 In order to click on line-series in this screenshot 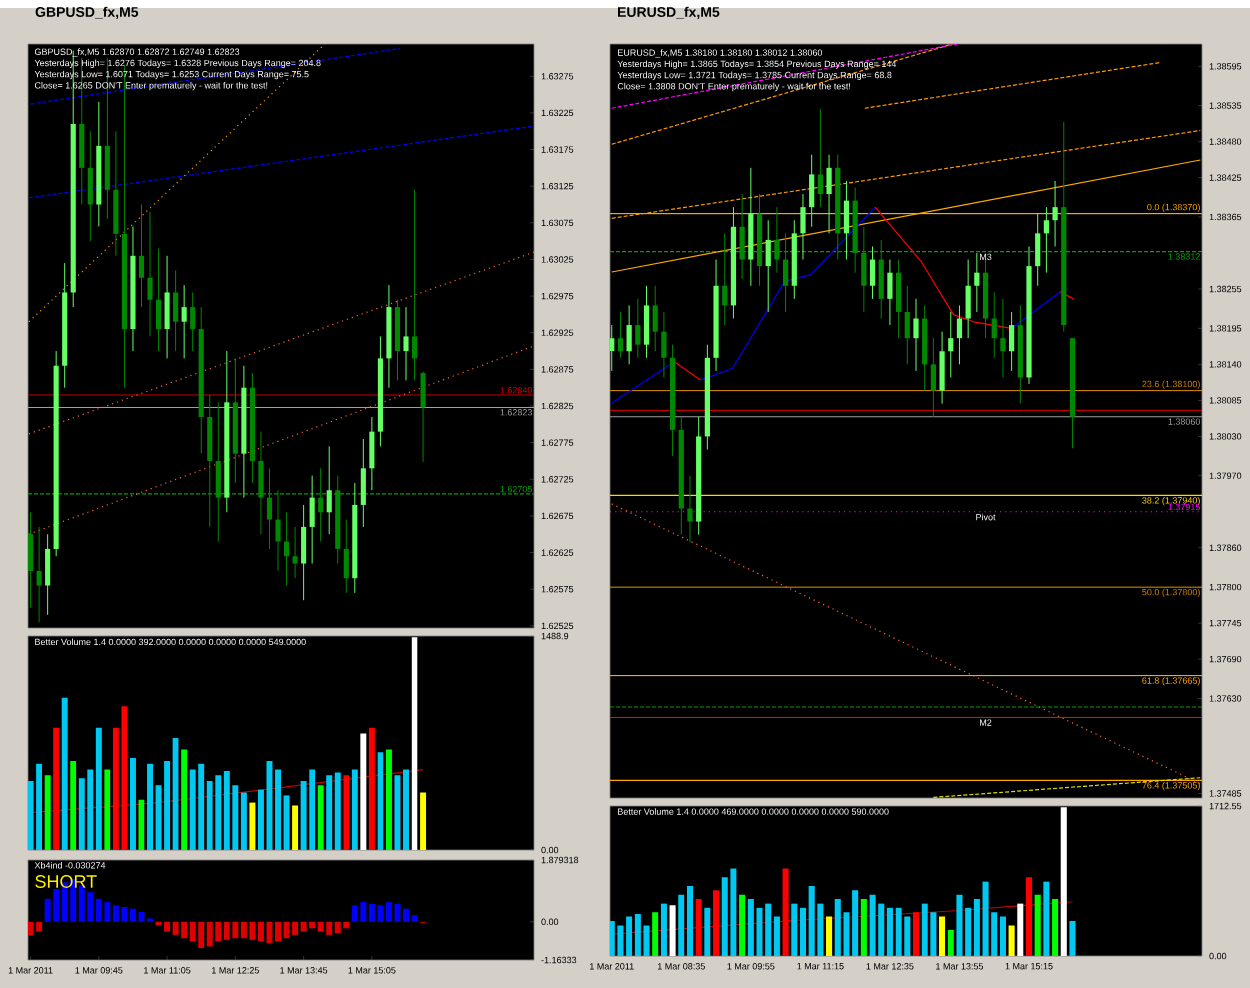, I will do `click(787, 293)`.